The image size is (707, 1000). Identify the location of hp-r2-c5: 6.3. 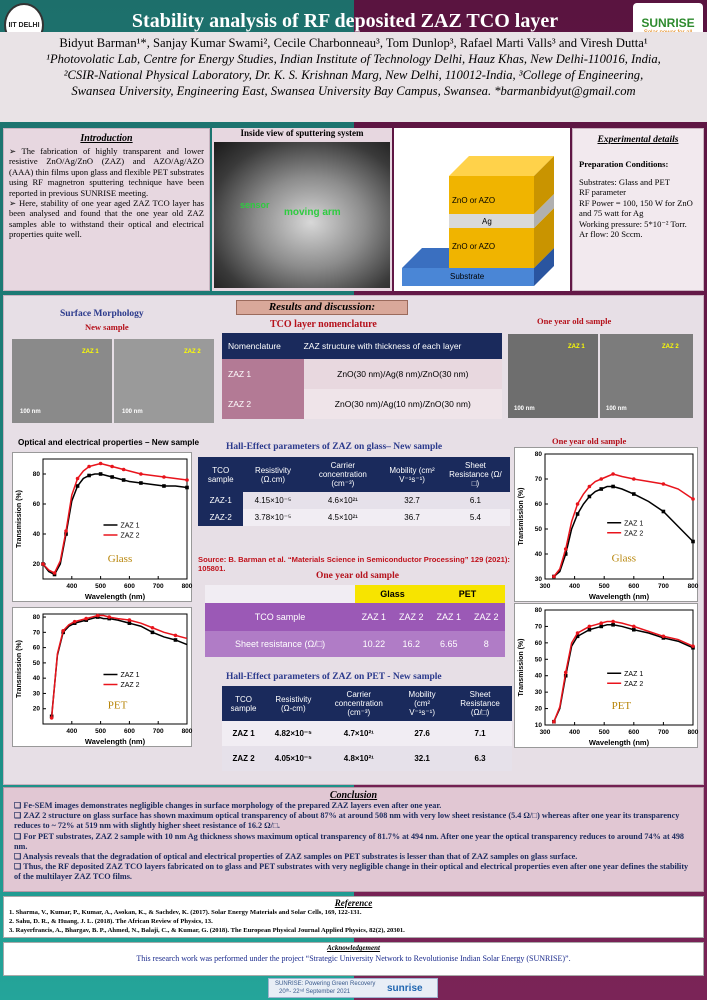
(480, 758).